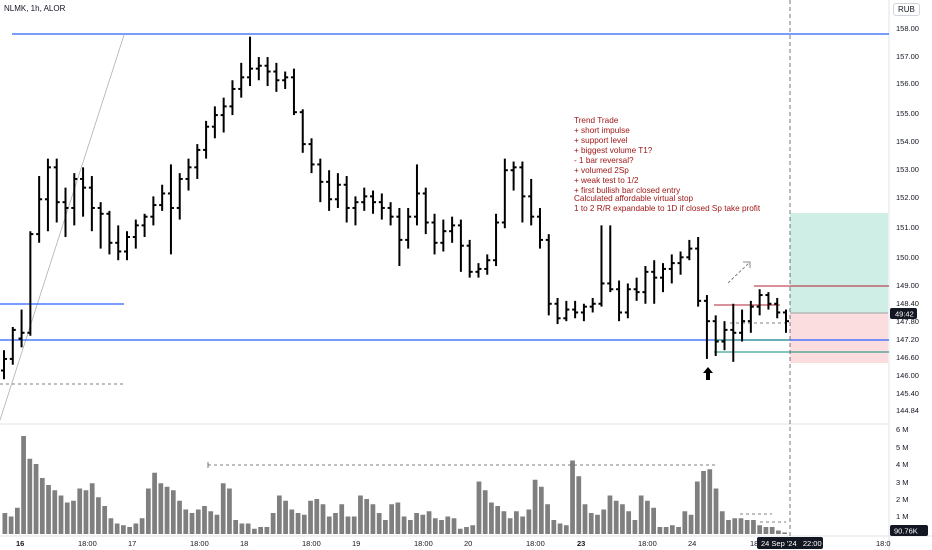 This screenshot has height=550, width=932. I want to click on volume-tick-label: 2 M, so click(902, 499).